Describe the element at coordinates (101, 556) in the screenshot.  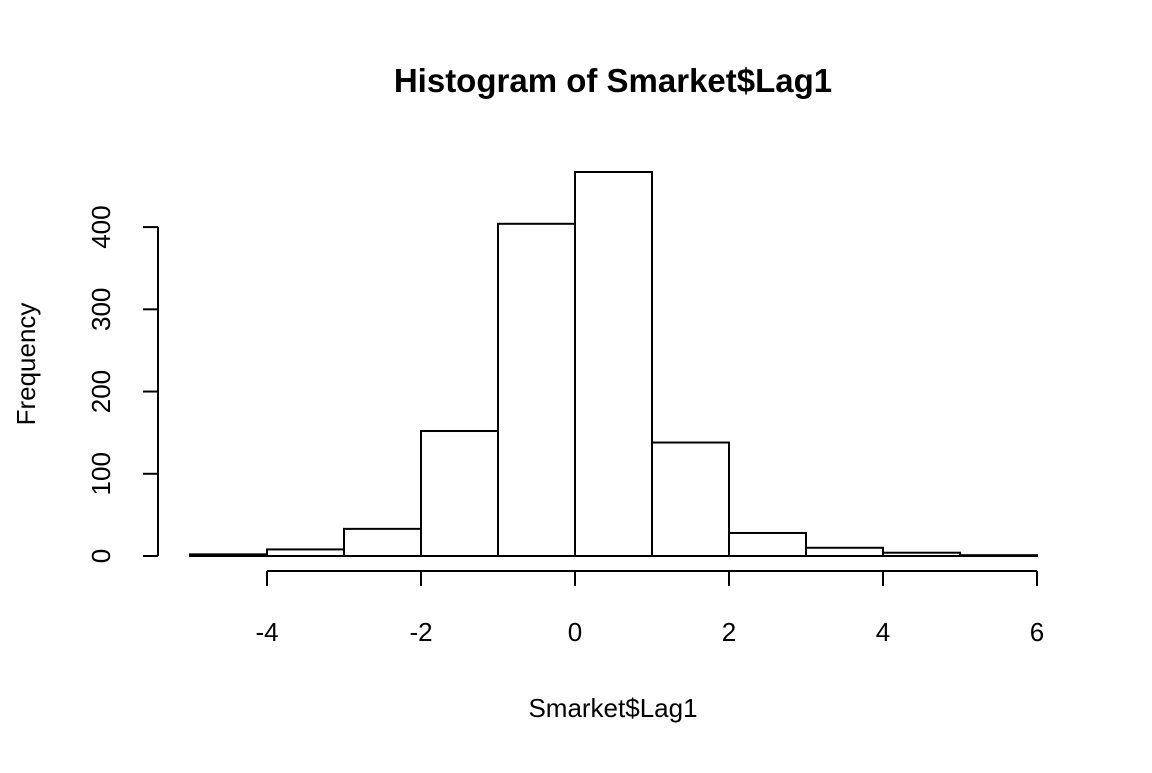
I see `y-tick-label: 0` at that location.